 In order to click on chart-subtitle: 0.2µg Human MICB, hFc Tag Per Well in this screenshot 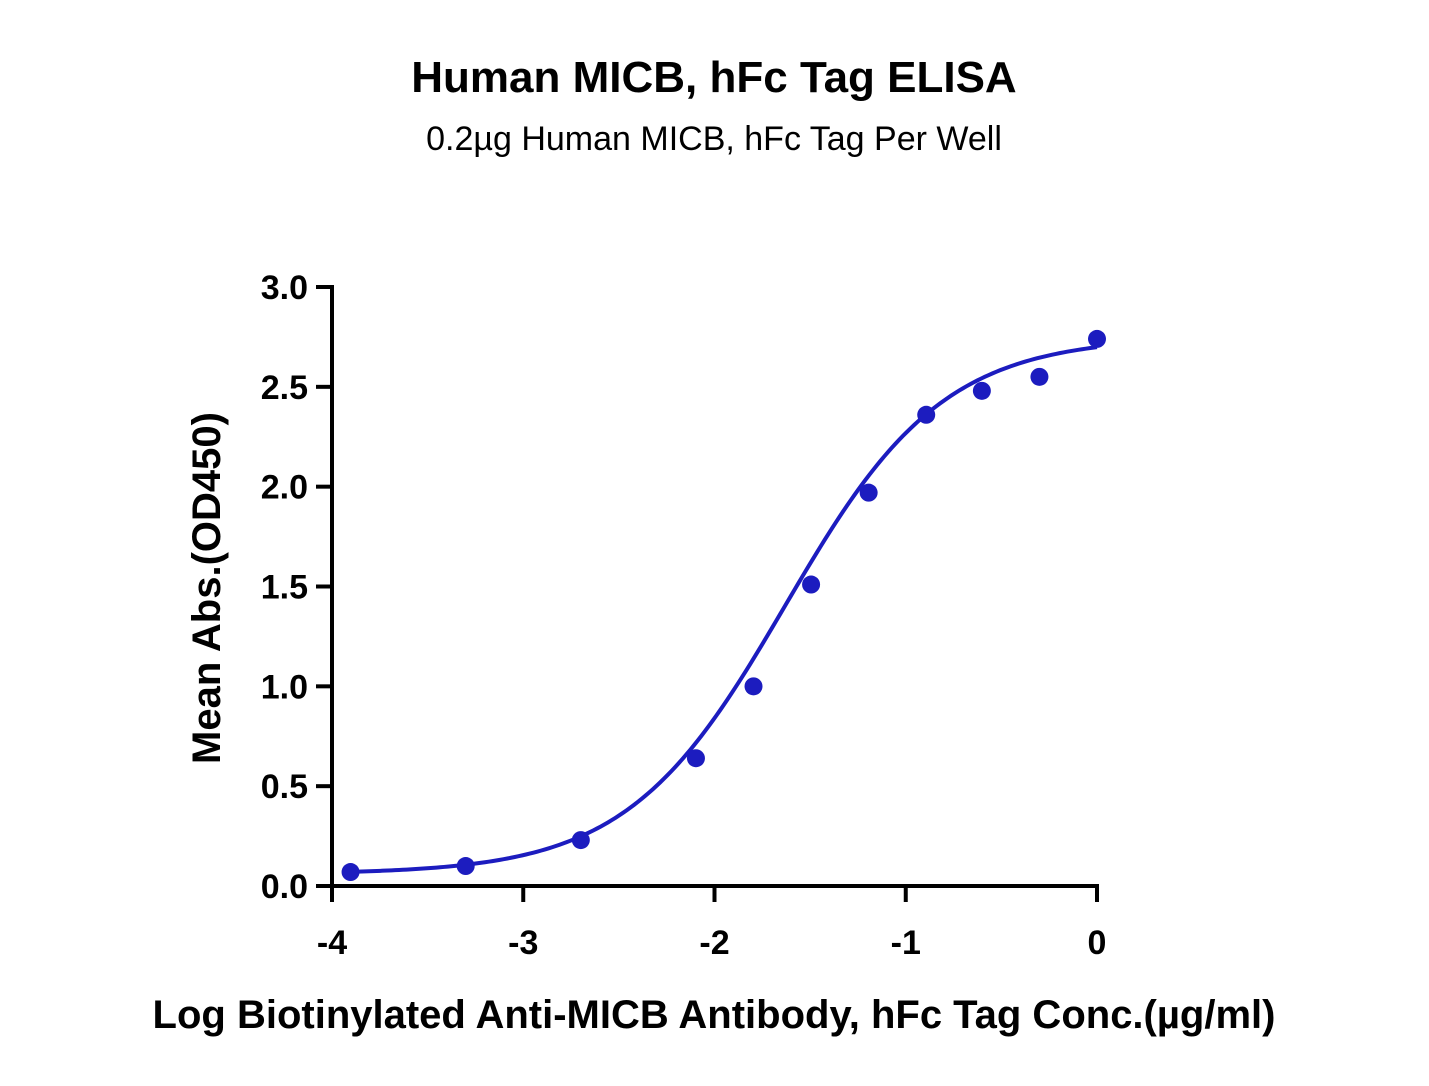, I will do `click(714, 139)`.